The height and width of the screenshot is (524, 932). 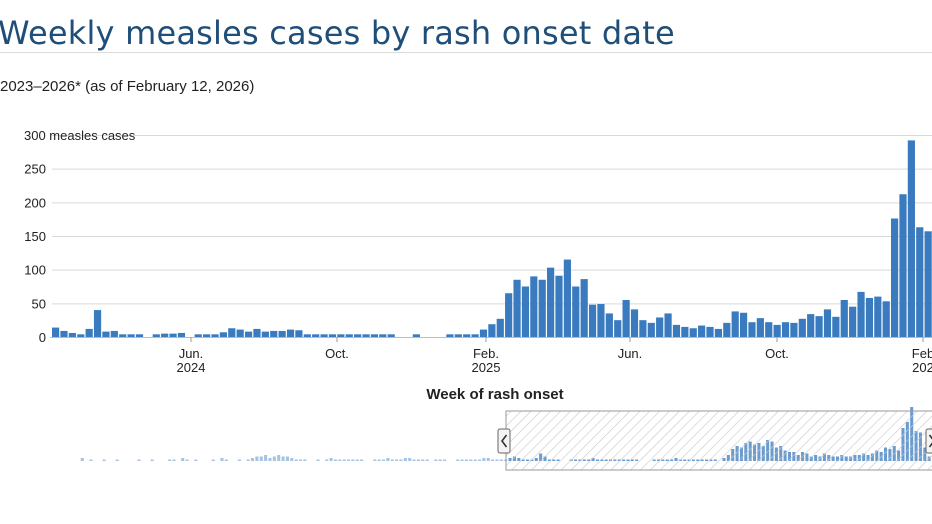 I want to click on navigator-left-handle, so click(x=504, y=441).